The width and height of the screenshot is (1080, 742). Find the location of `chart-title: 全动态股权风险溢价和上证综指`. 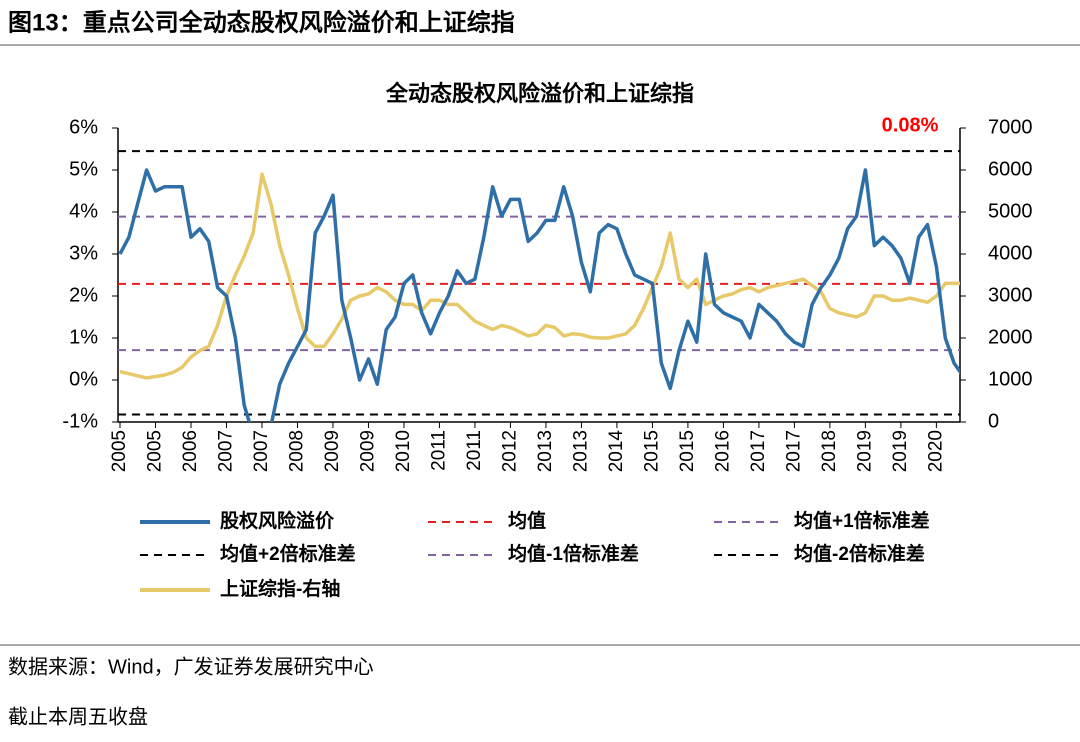

chart-title: 全动态股权风险溢价和上证综指 is located at coordinates (539, 93).